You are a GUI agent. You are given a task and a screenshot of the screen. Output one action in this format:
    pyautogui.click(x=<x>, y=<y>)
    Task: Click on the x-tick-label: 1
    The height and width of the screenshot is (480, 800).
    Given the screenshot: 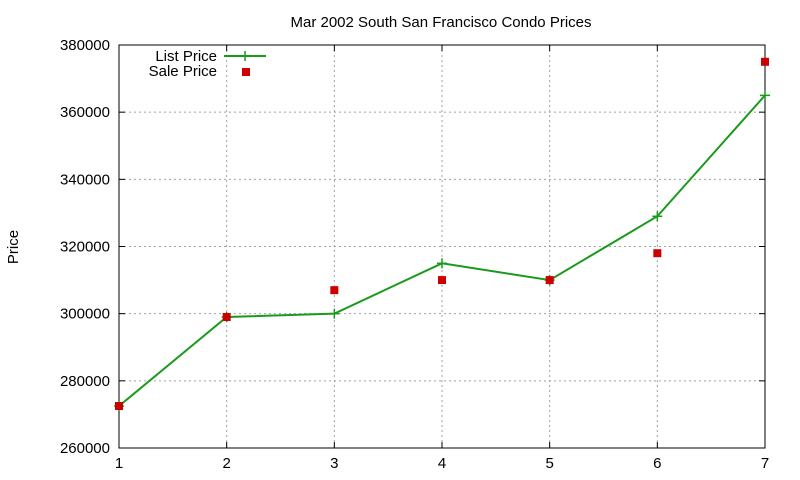 What is the action you would take?
    pyautogui.click(x=119, y=463)
    